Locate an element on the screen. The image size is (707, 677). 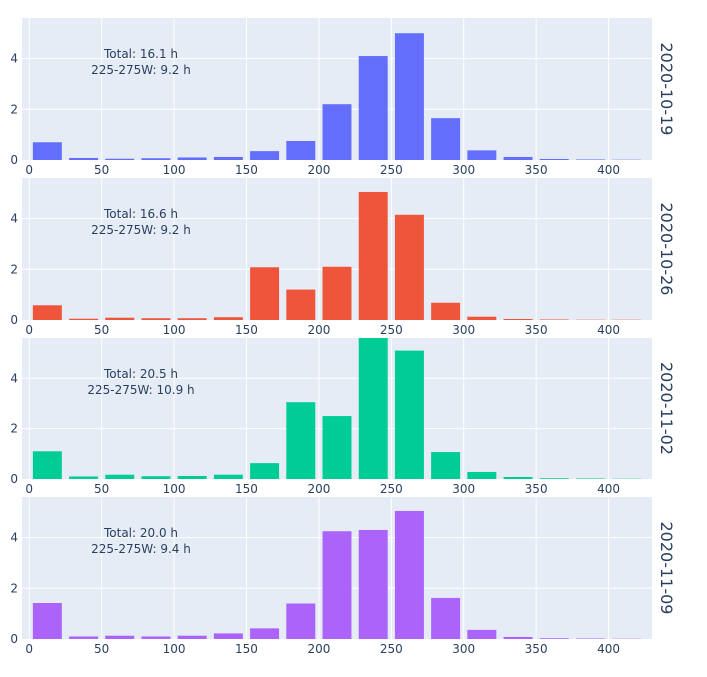
facet-label: 2020-10-19 is located at coordinates (666, 89).